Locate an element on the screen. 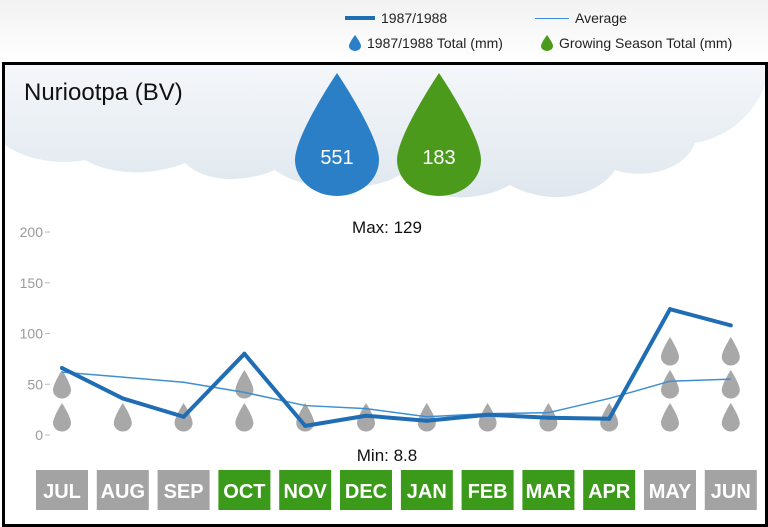 The height and width of the screenshot is (527, 768). month-label-feb: FEB is located at coordinates (487, 490).